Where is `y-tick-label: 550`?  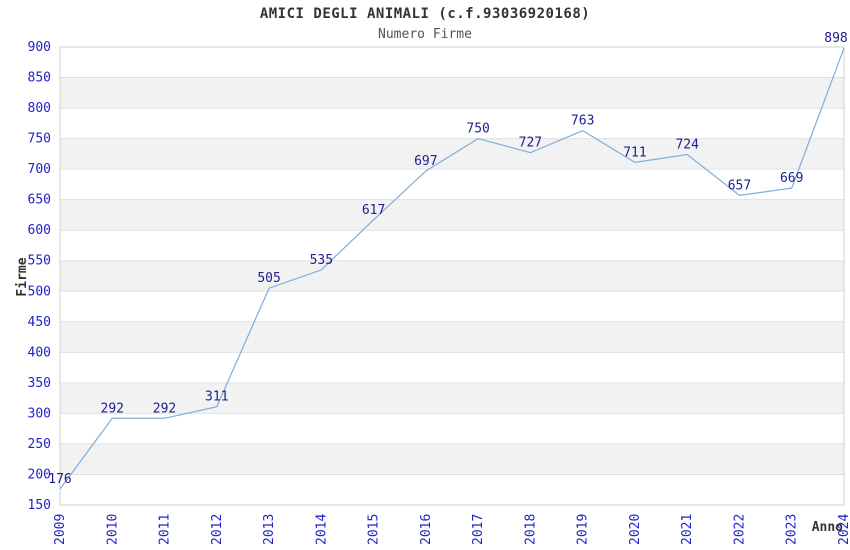
y-tick-label: 550 is located at coordinates (39, 261).